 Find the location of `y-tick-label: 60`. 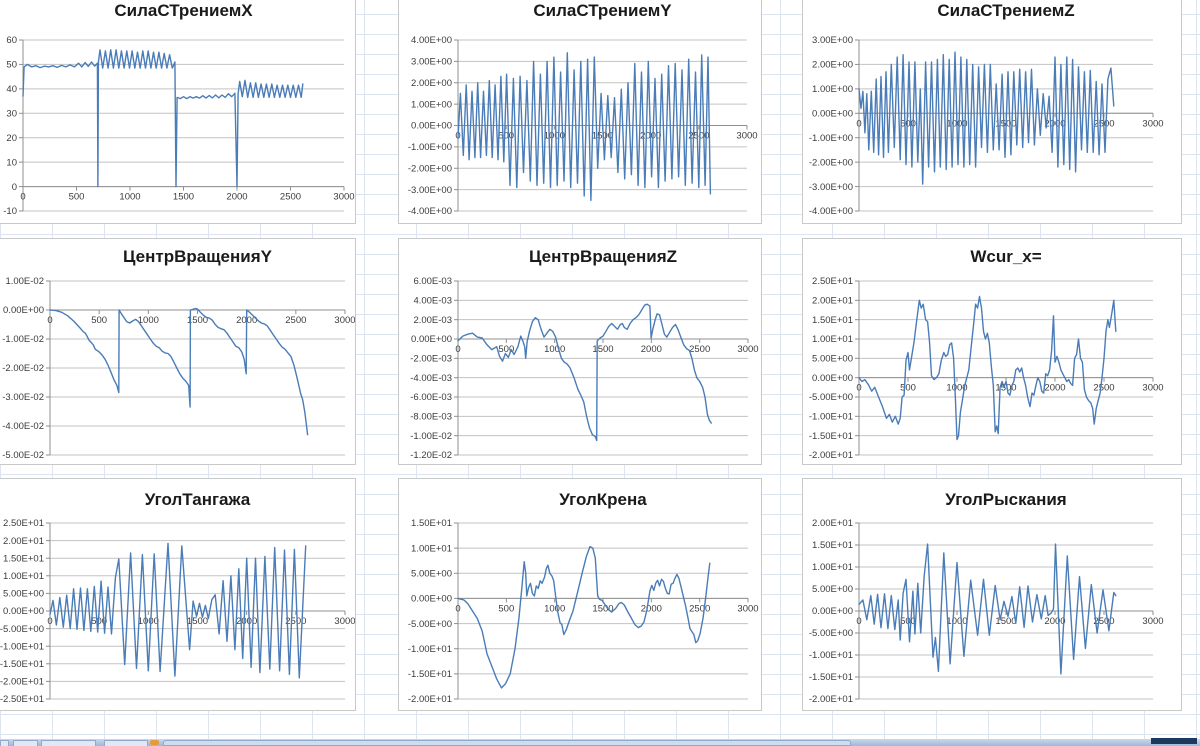

y-tick-label: 60 is located at coordinates (11, 40).